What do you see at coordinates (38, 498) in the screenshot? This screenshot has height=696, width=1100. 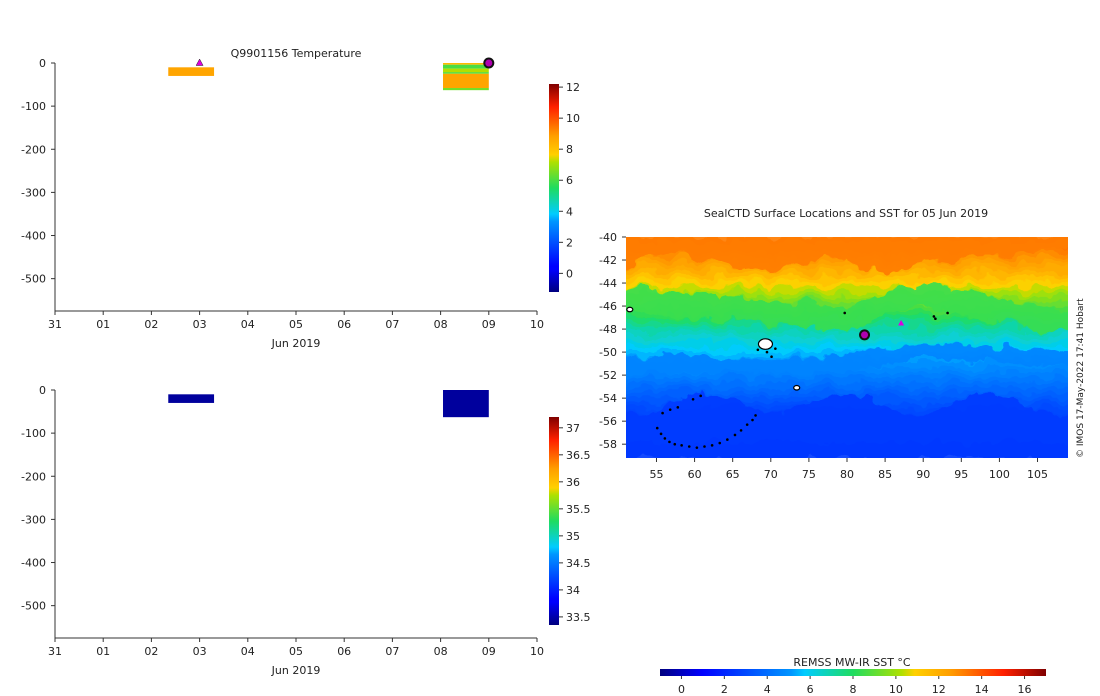 I see `salinity-y-axis: 0 -100 -200 -300 -400 -500` at bounding box center [38, 498].